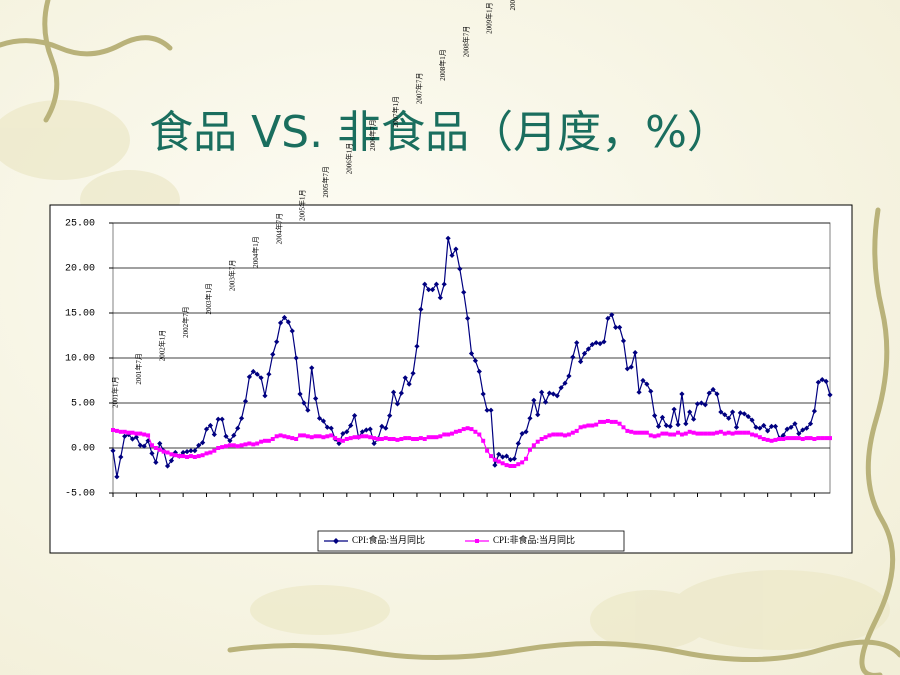 This screenshot has height=675, width=900. What do you see at coordinates (232, 276) in the screenshot?
I see `x-tick-label: 2003年7月` at bounding box center [232, 276].